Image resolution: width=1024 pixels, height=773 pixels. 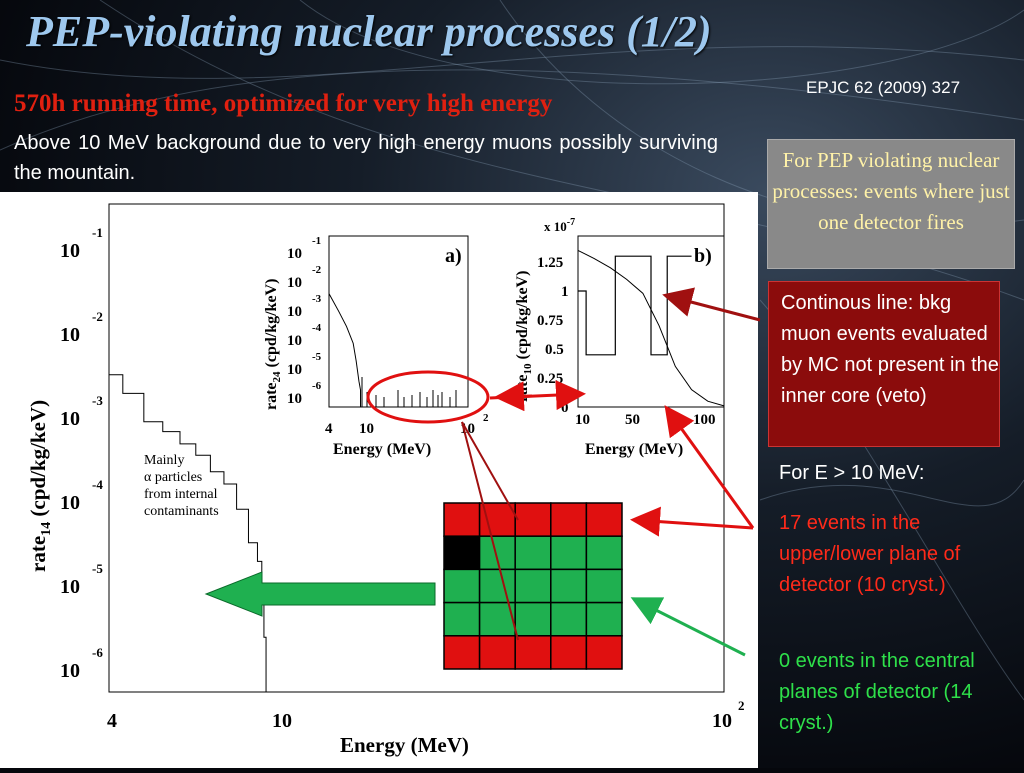 What do you see at coordinates (550, 379) in the screenshot?
I see `svg-text: 0.25` at bounding box center [550, 379].